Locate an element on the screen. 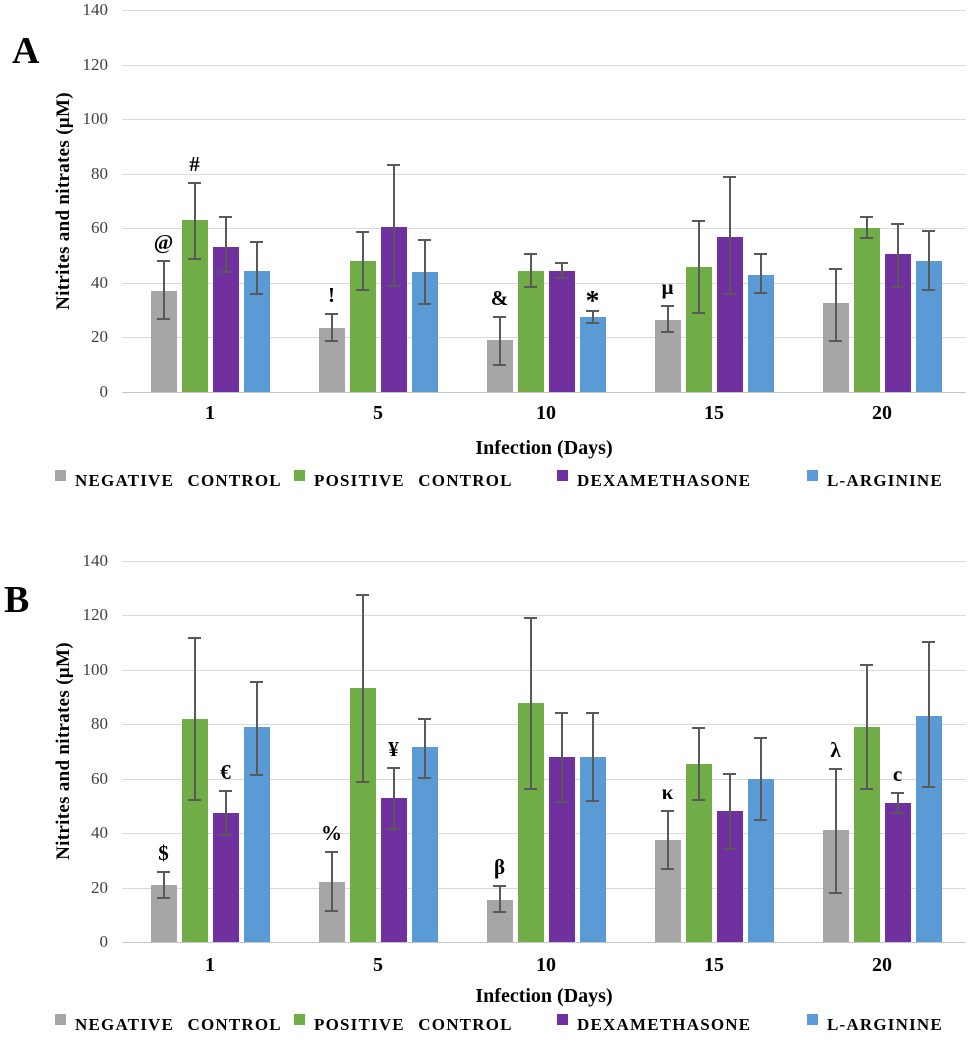  legend-swatch-l-arginine is located at coordinates (812, 1019).